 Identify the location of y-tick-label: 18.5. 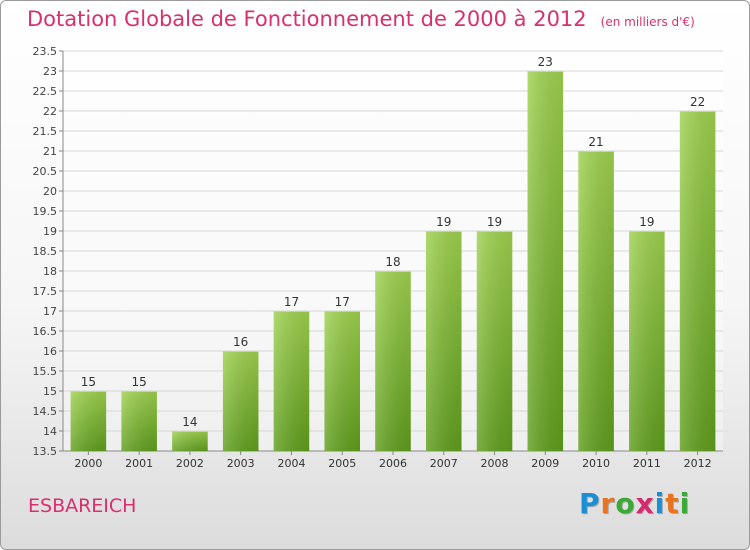
(45, 251).